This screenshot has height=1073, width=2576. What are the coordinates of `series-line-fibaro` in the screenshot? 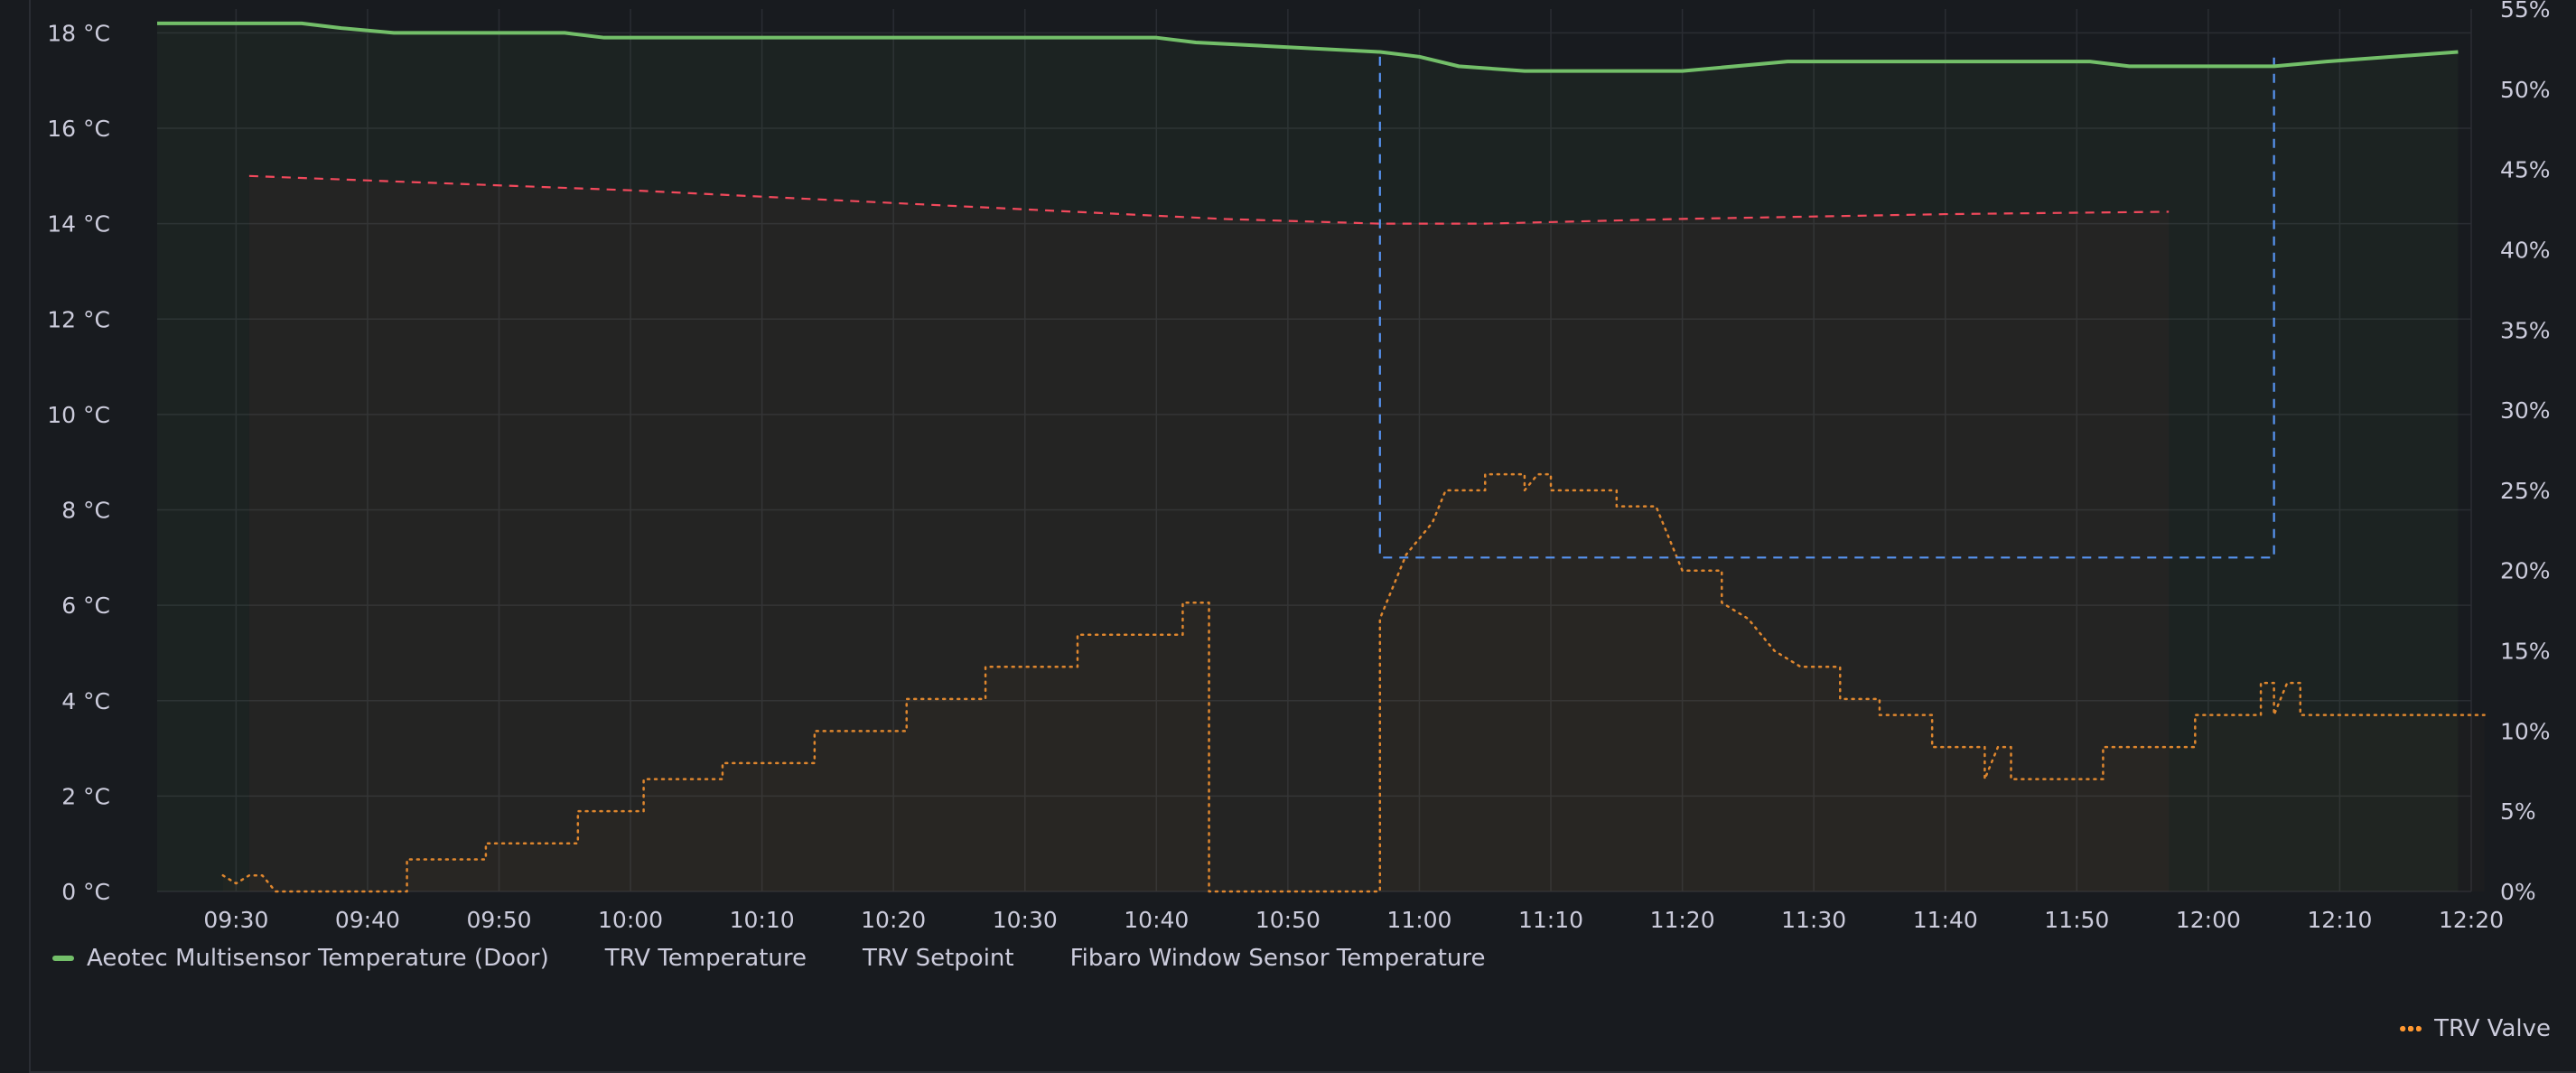 It's located at (1209, 199).